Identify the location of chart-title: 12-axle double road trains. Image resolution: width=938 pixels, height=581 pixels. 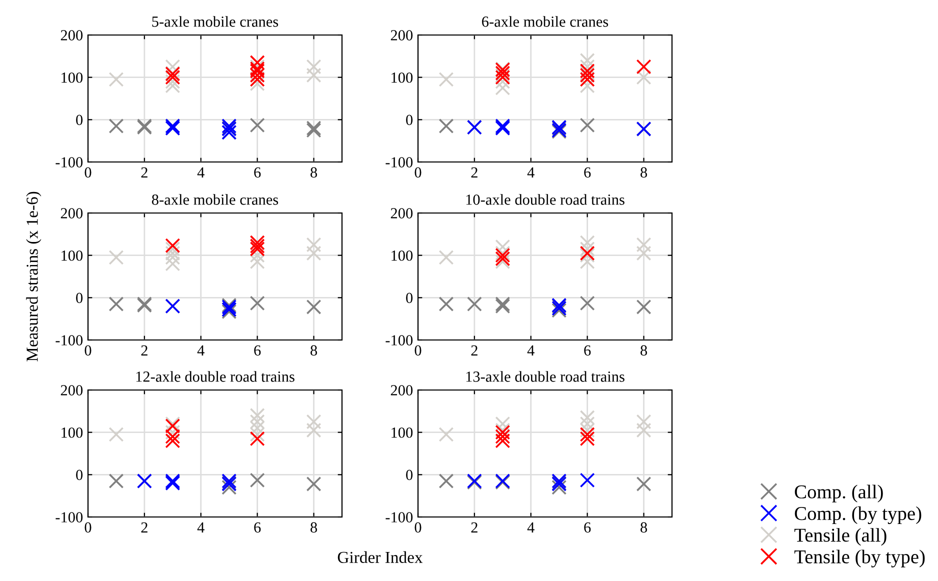
(215, 376).